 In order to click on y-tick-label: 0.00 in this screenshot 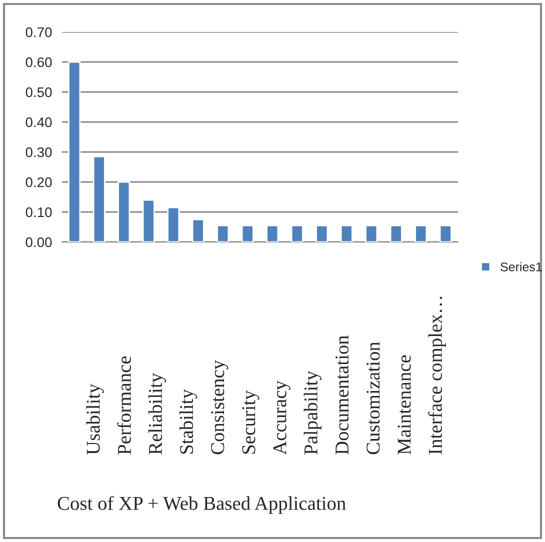, I will do `click(39, 242)`.